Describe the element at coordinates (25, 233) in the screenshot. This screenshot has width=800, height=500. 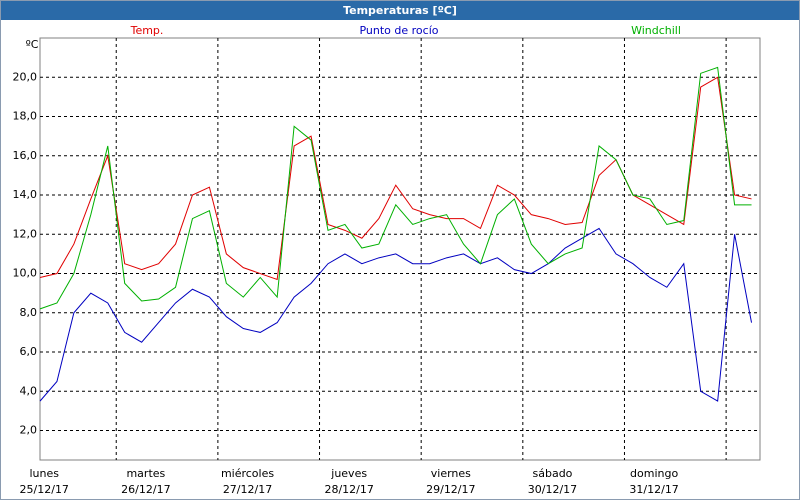
I see `y-tick-label: 12,0` at that location.